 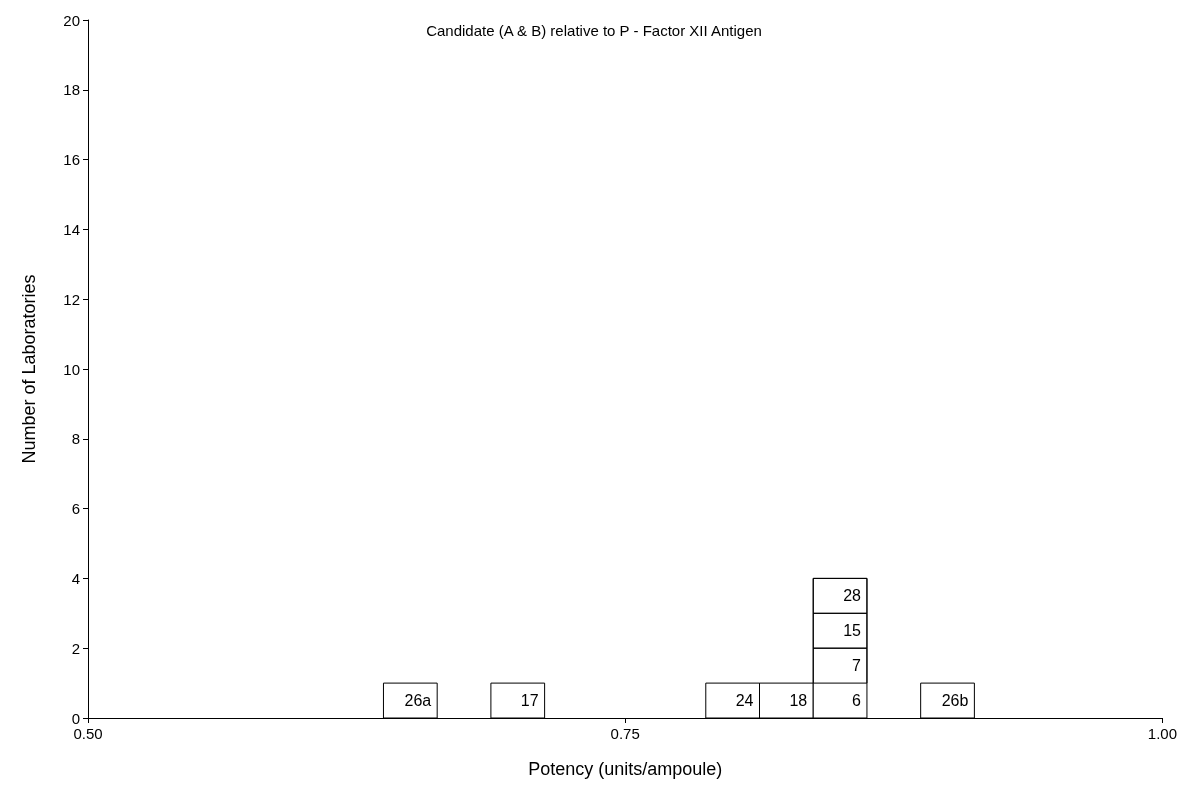 I want to click on y-tick-label: 4, so click(x=75, y=578).